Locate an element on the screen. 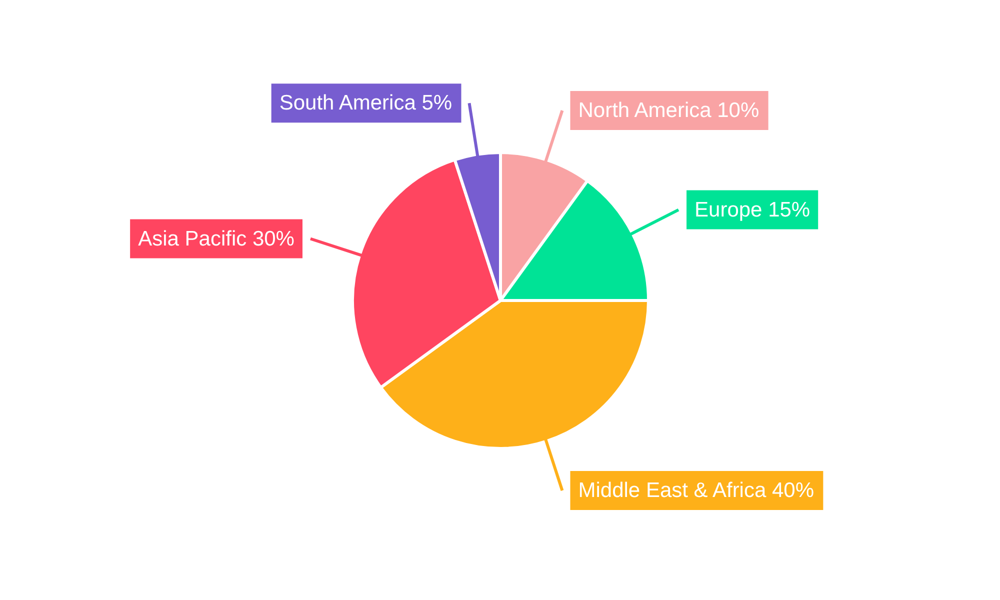  slice-label: Middle East & Africa 40% is located at coordinates (696, 490).